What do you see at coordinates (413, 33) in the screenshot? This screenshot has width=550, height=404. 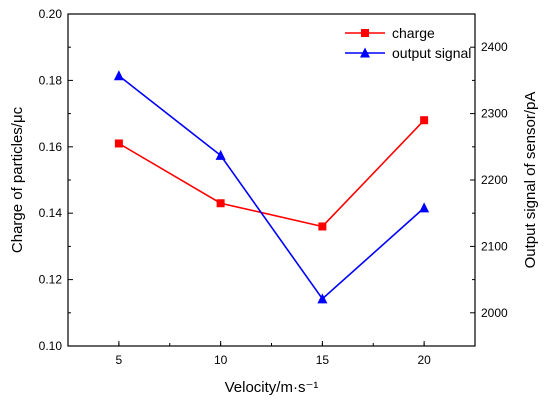 I see `legend-label-charge: charge` at bounding box center [413, 33].